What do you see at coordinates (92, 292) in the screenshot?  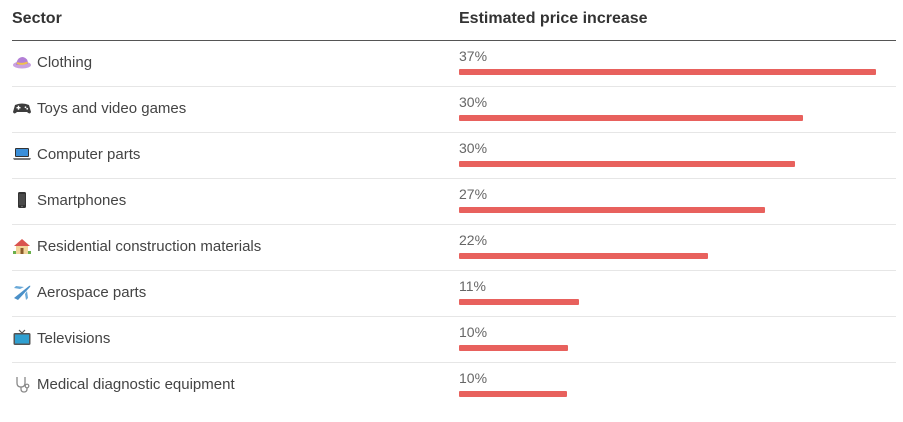 I see `sector-name: Aerospace parts` at bounding box center [92, 292].